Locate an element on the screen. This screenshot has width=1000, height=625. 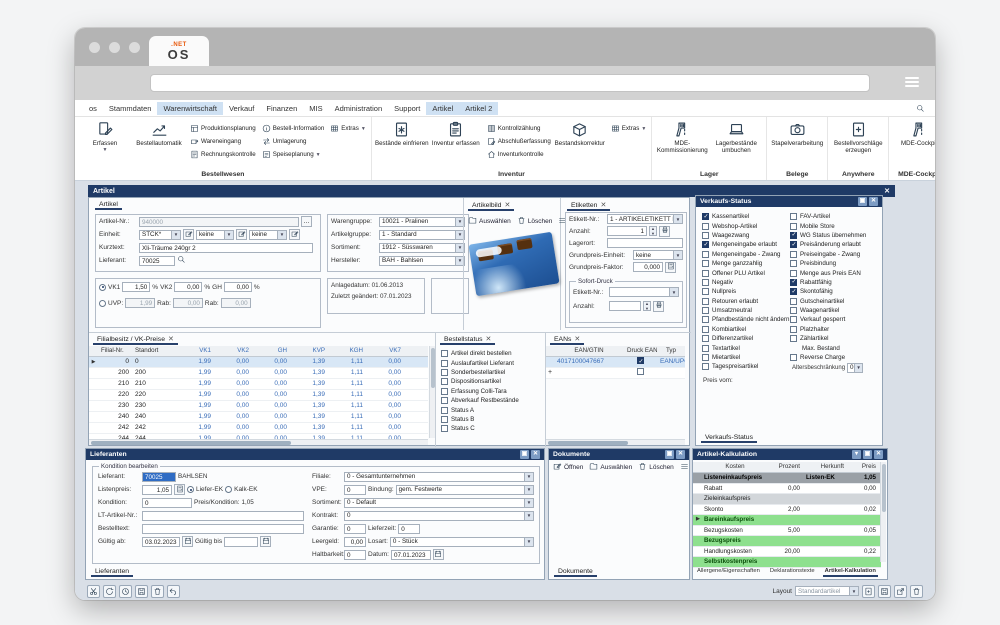
column-header-kvp: KVP is located at coordinates (318, 350).